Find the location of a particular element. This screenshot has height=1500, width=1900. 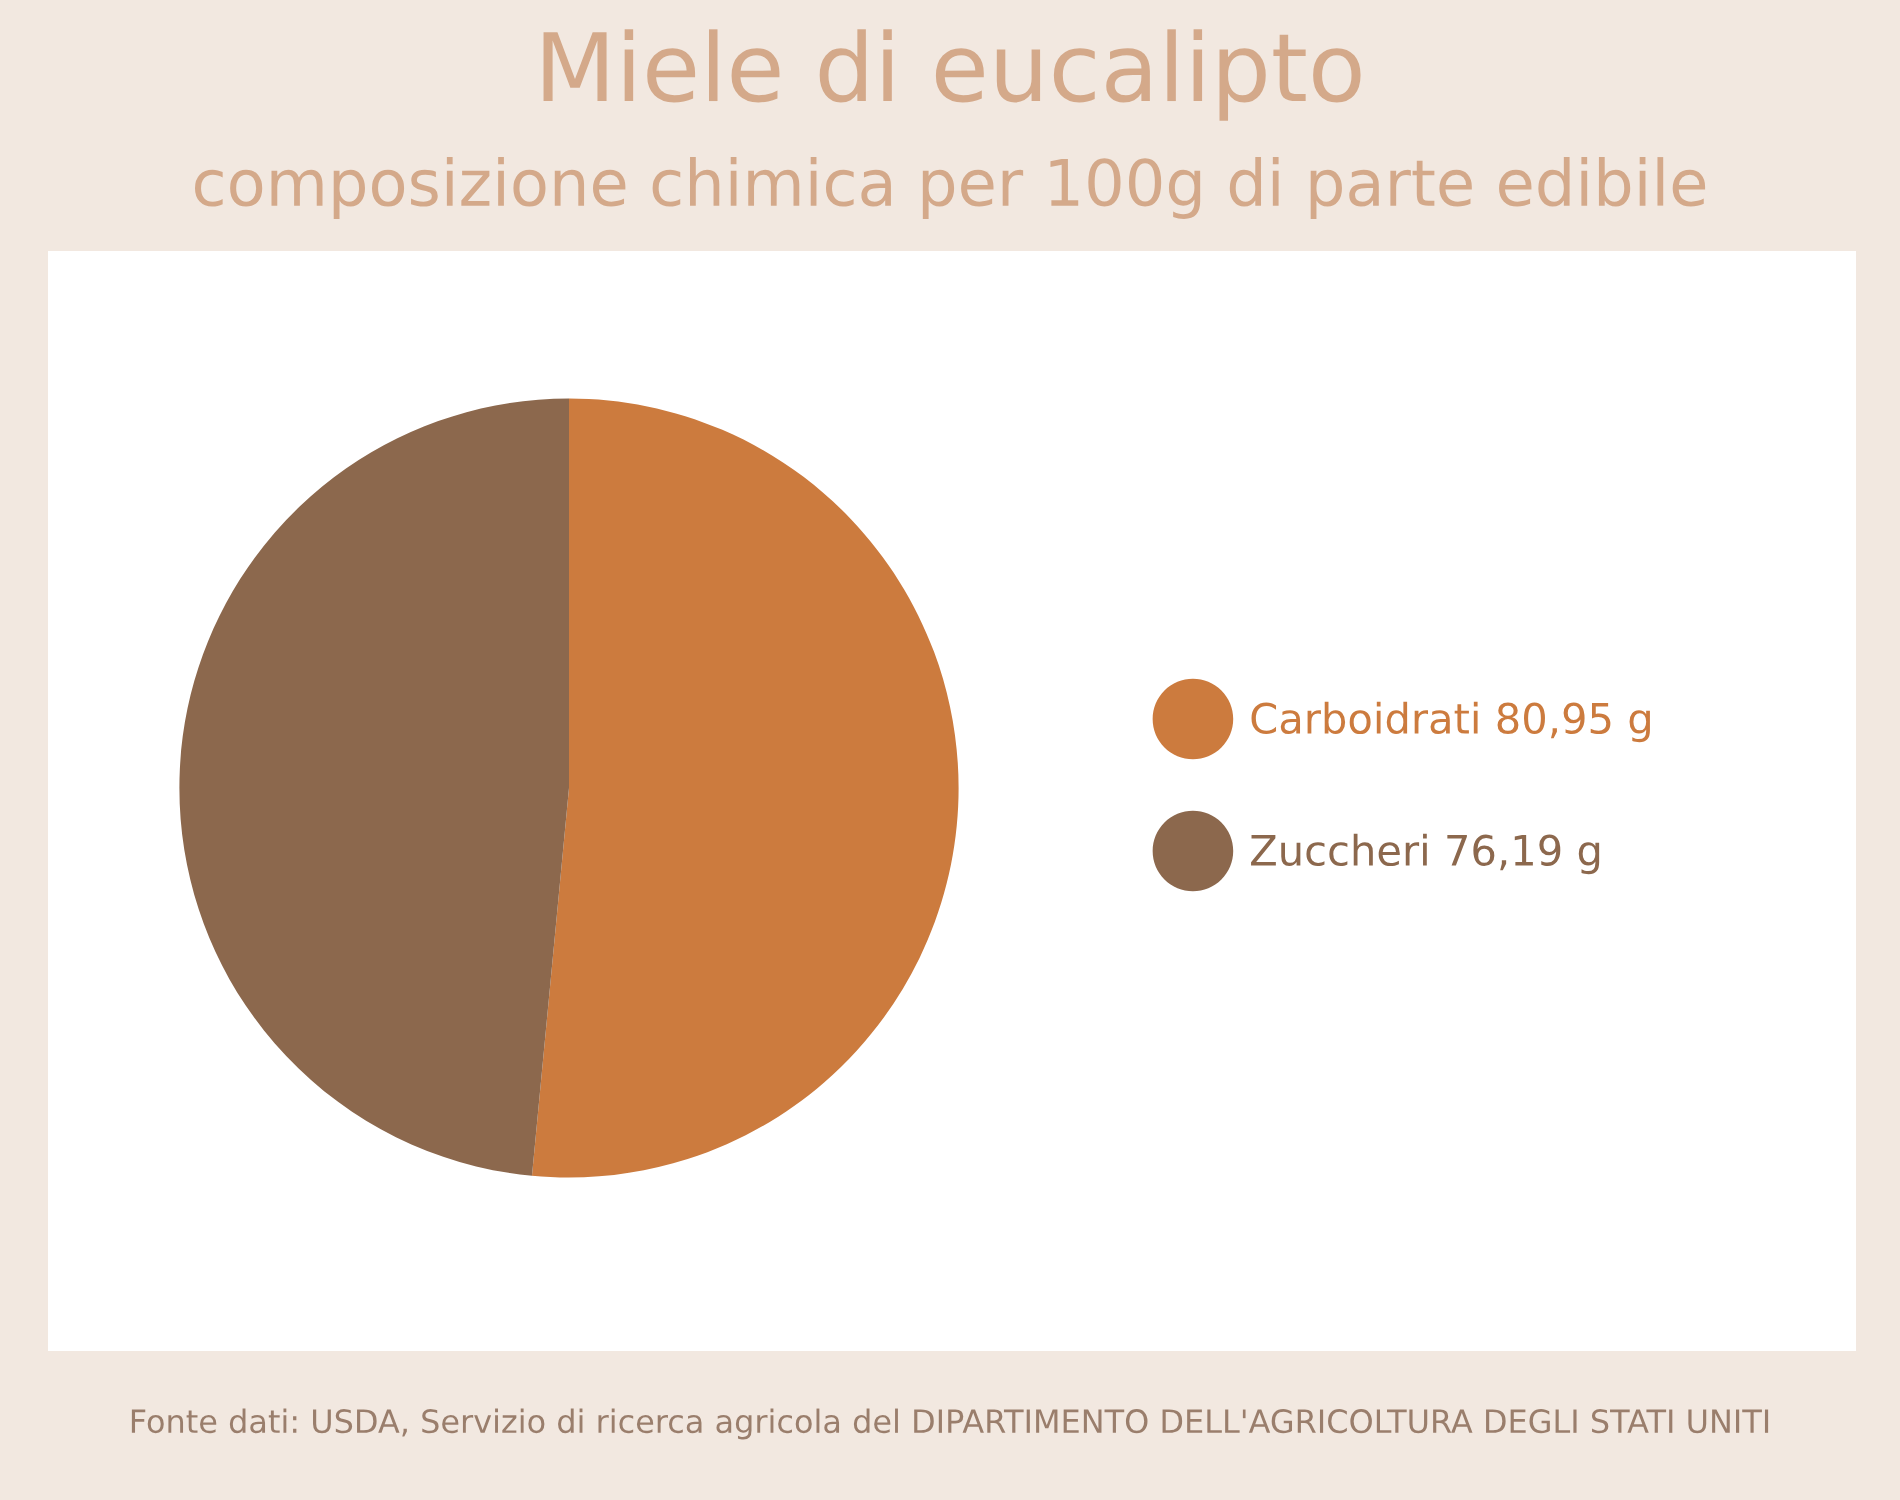

legend-label: Carboidrati 80,95 g is located at coordinates (1450, 722).